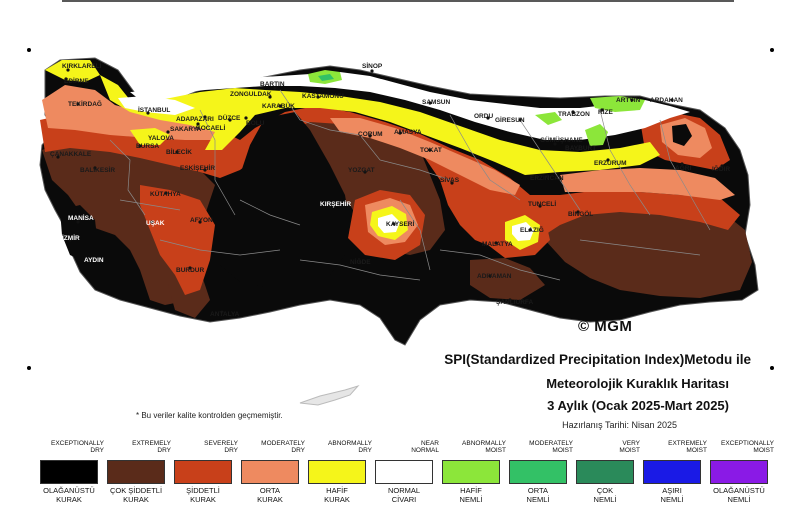  What do you see at coordinates (69, 470) in the screenshot?
I see `legend-item: EXCEPTIONALLY DRY OLAĞANÜSTÜ KURAK` at bounding box center [69, 470].